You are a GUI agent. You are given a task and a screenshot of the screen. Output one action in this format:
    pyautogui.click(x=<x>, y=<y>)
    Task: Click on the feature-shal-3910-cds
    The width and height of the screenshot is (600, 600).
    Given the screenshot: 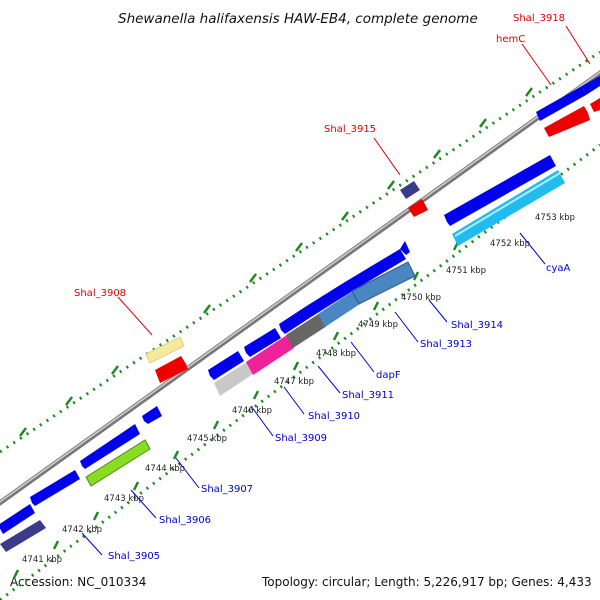 What is the action you would take?
    pyautogui.click(x=270, y=355)
    